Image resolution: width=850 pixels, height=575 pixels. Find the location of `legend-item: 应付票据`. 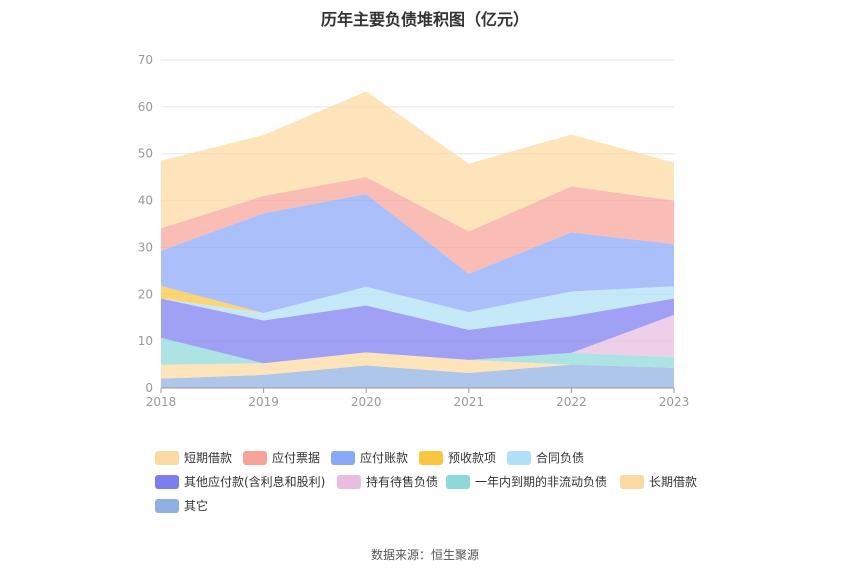

legend-item: 应付票据 is located at coordinates (281, 457).